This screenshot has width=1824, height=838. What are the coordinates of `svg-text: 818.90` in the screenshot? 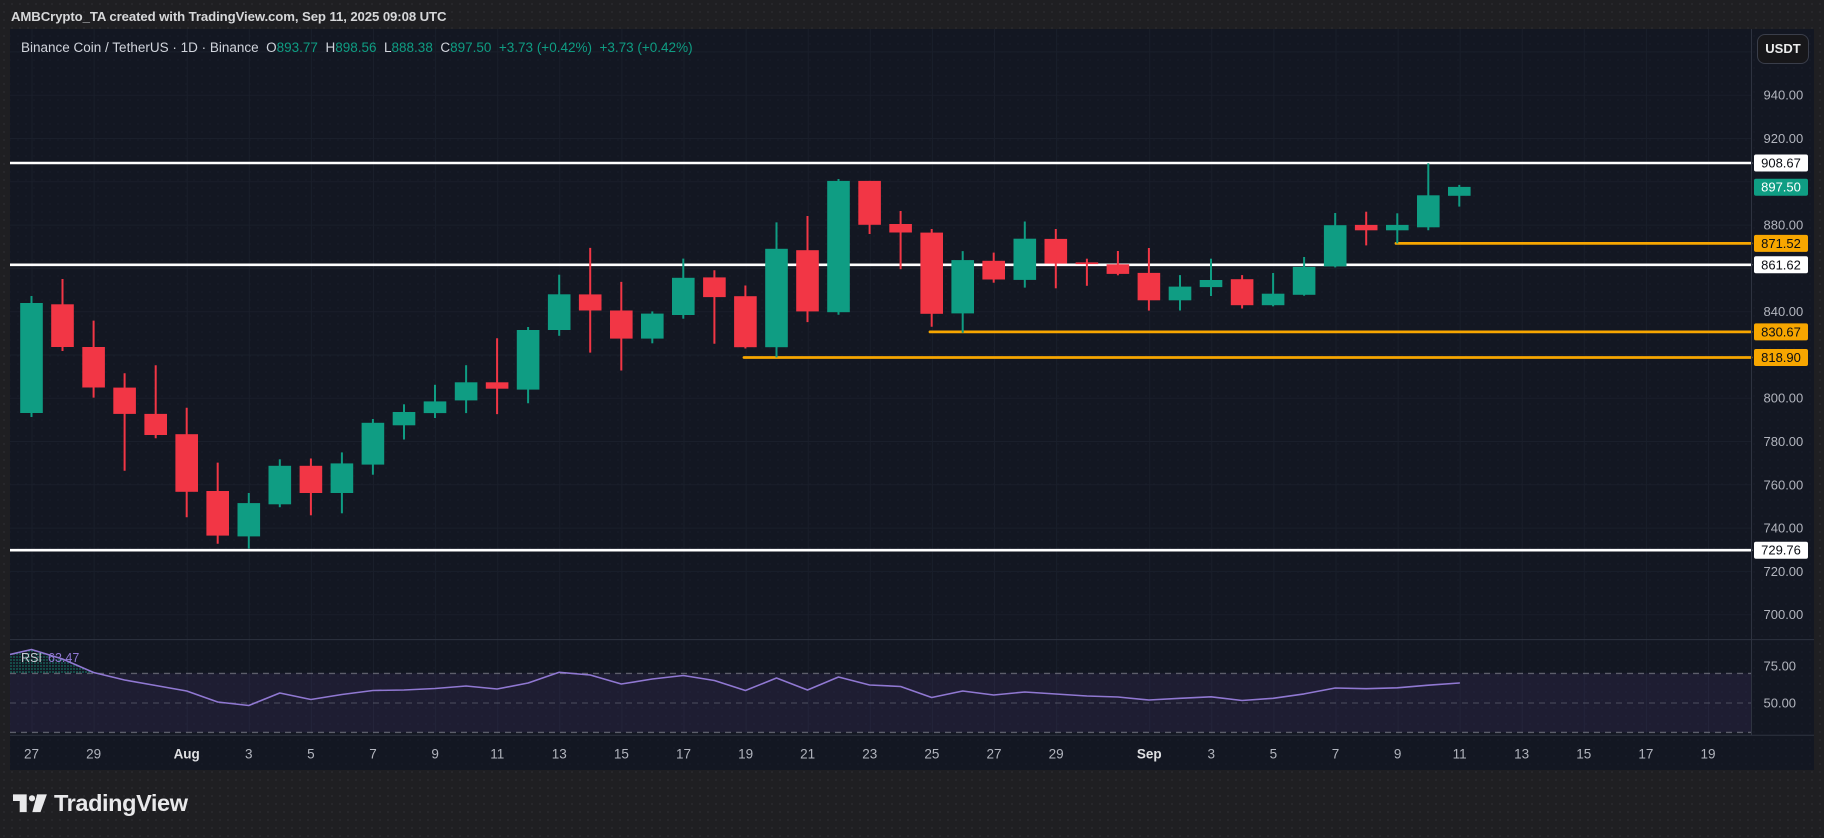 It's located at (1781, 357).